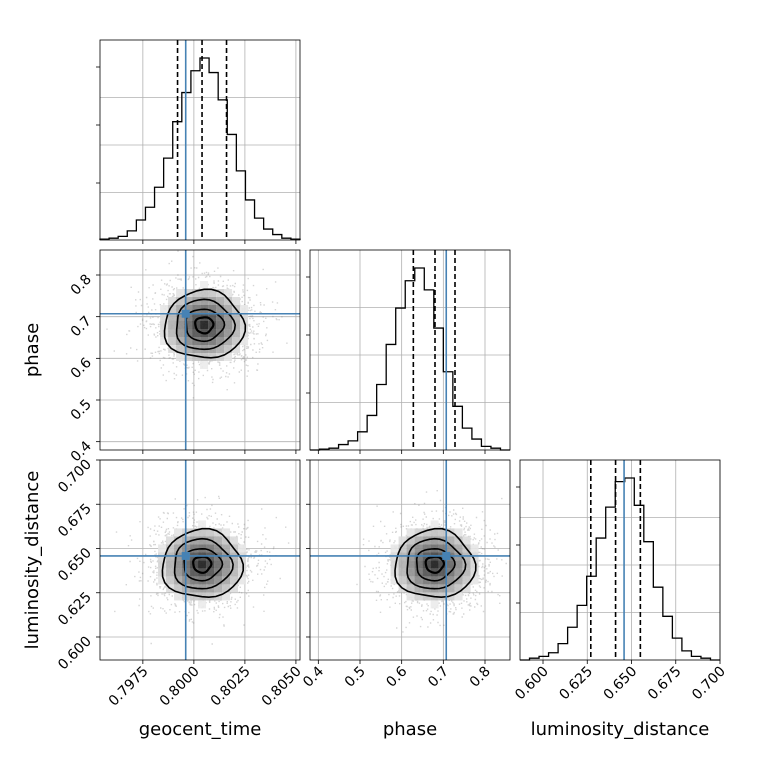 This screenshot has width=760, height=760. What do you see at coordinates (355, 677) in the screenshot?
I see `x-tick-label-phase: 0.5` at bounding box center [355, 677].